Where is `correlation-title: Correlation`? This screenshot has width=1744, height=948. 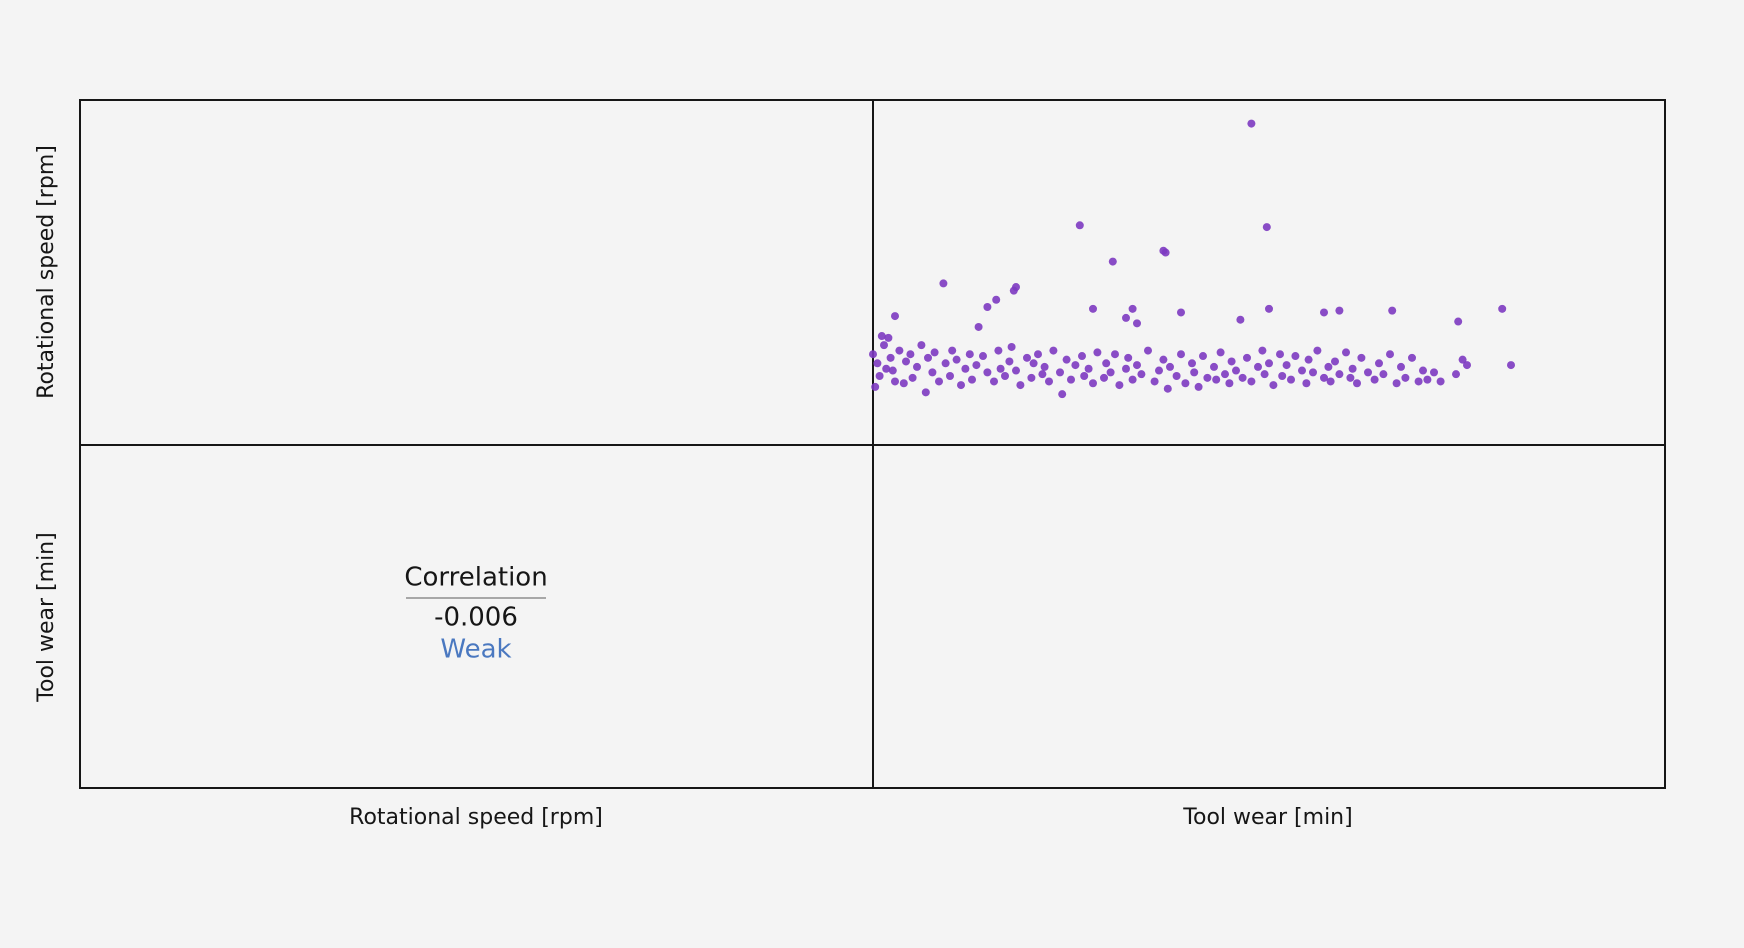 correlation-title: Correlation is located at coordinates (475, 578).